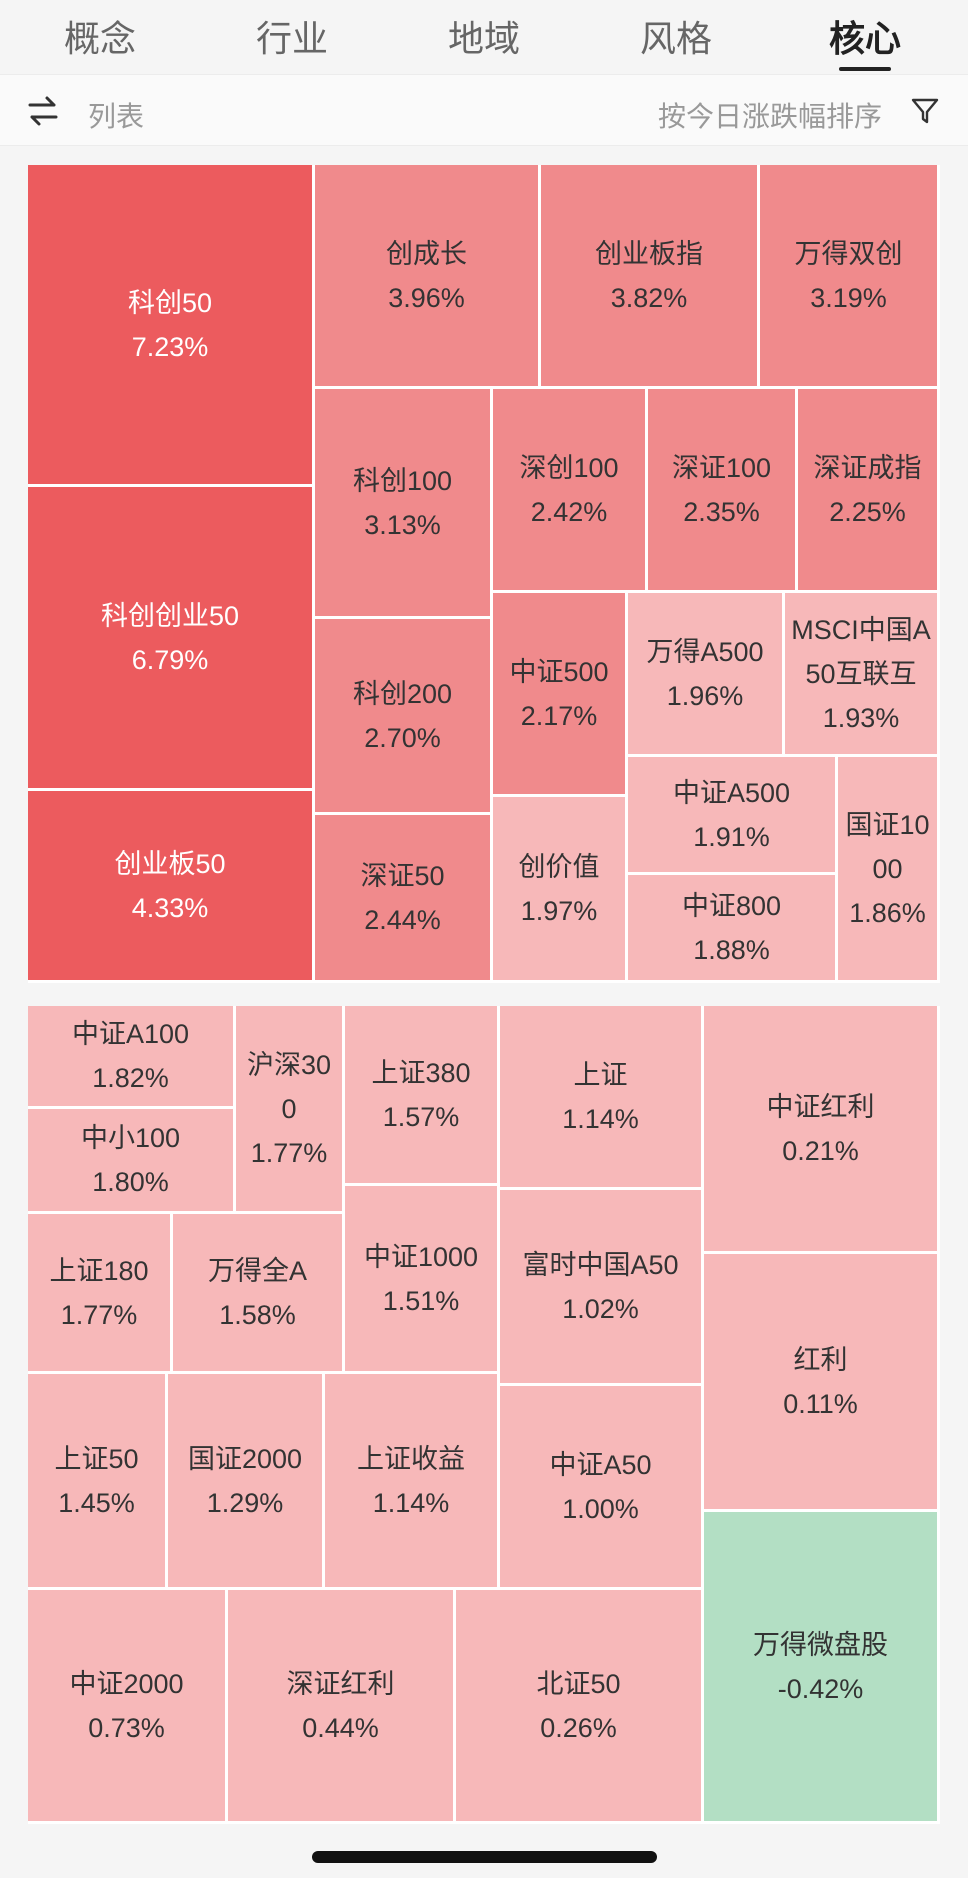  What do you see at coordinates (257, 1314) in the screenshot?
I see `tile-pct: 1.58%` at bounding box center [257, 1314].